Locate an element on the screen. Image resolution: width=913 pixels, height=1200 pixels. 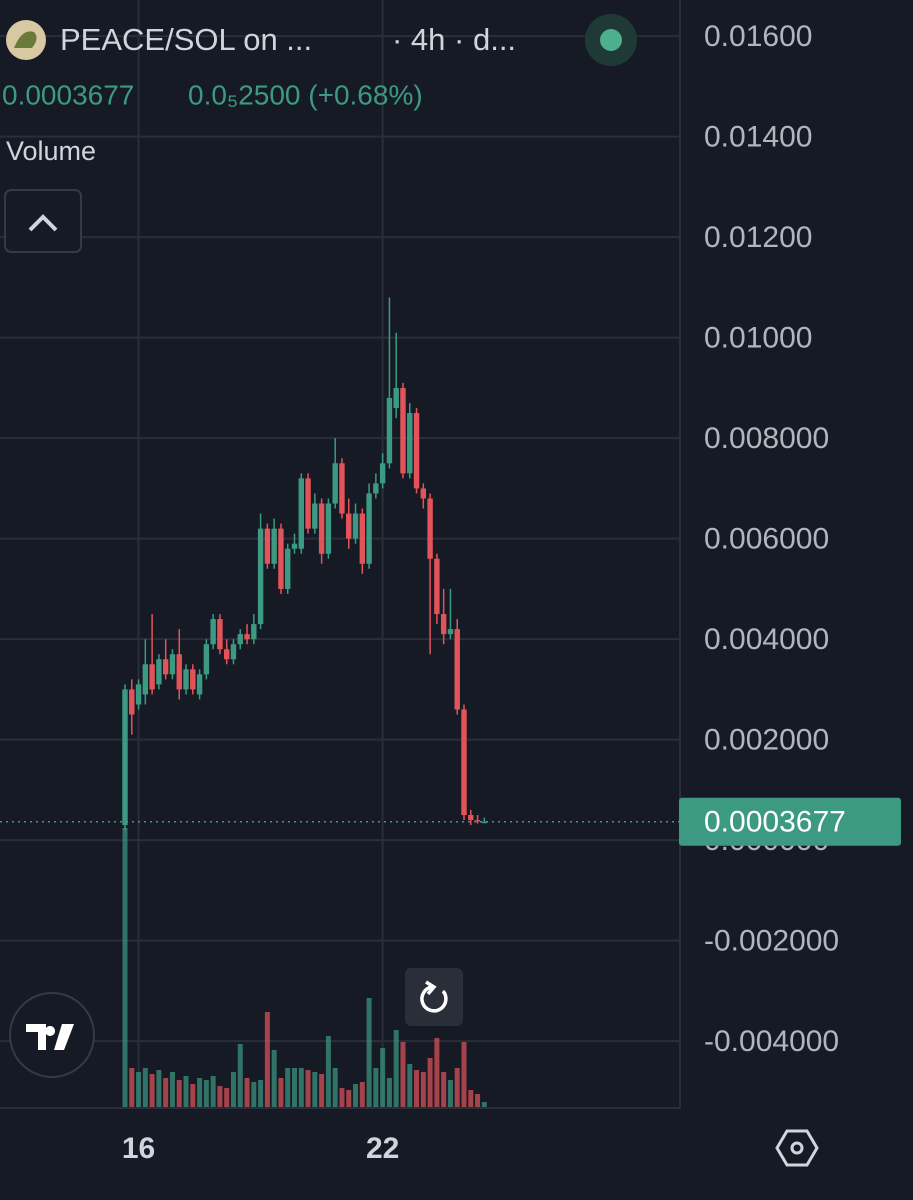
reset-icon is located at coordinates (434, 999).